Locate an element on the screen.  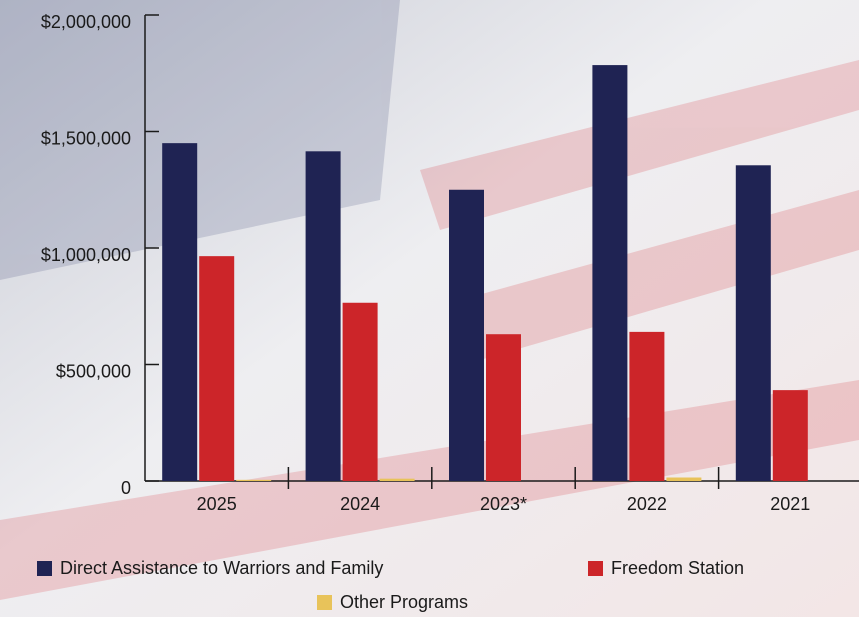
y-tick-label: $1,000,000 is located at coordinates (86, 255).